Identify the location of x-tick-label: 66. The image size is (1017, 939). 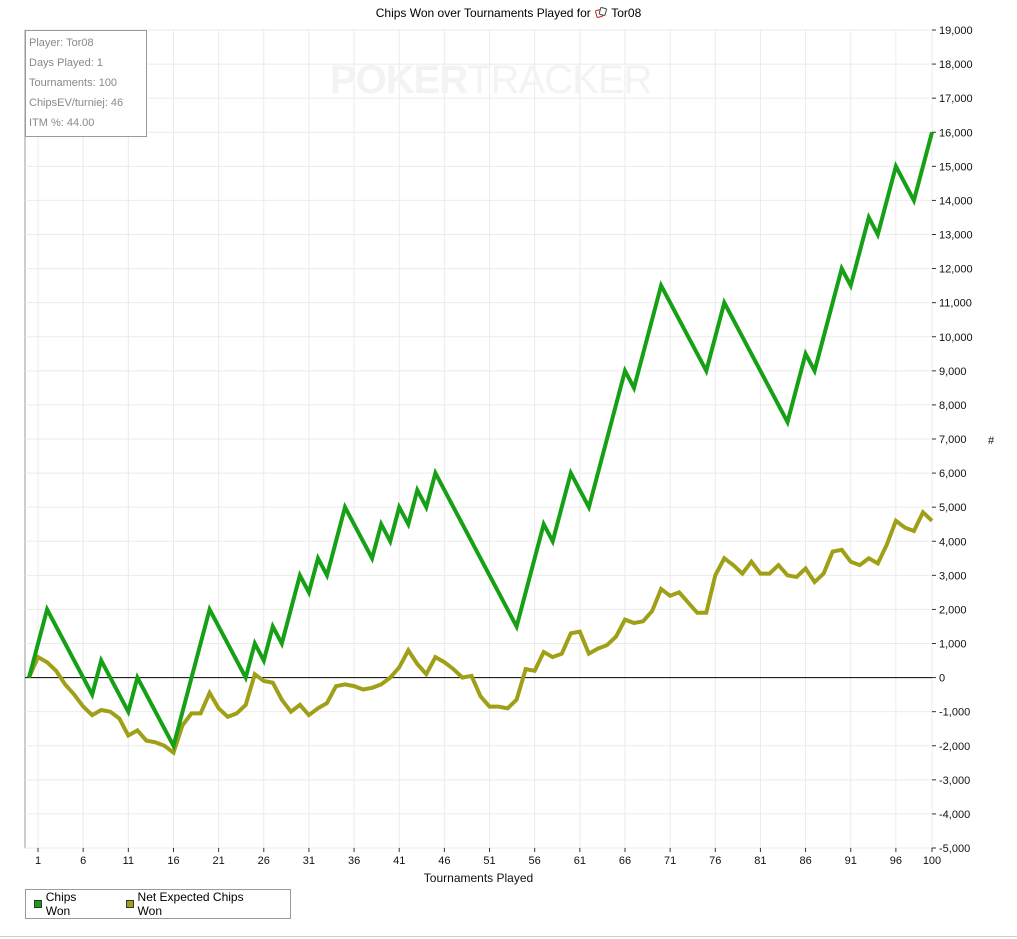
(625, 861).